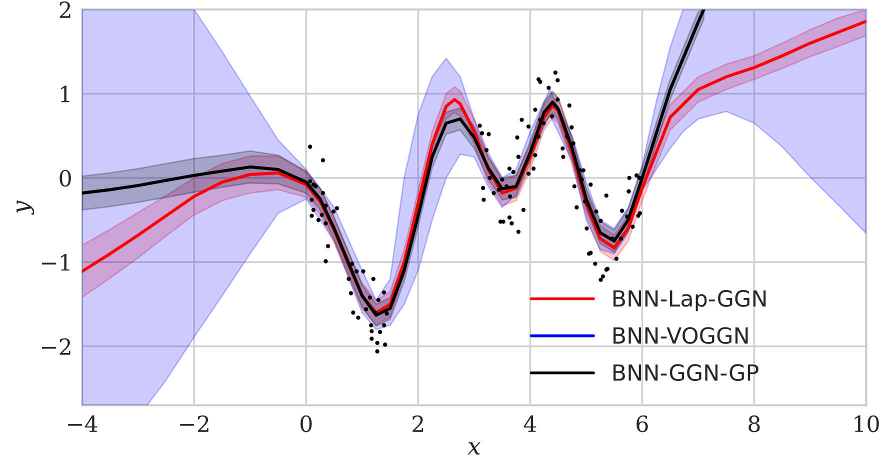 The image size is (883, 474). Describe the element at coordinates (65, 94) in the screenshot. I see `y-tick-label: 1` at that location.